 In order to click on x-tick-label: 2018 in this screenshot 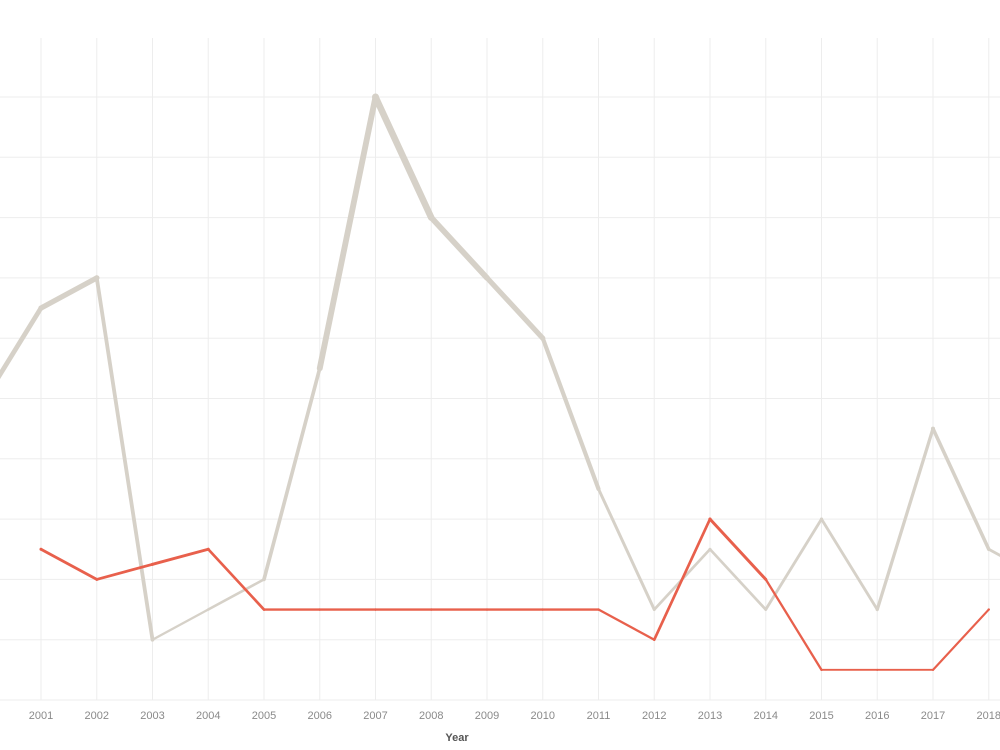, I will do `click(988, 716)`.